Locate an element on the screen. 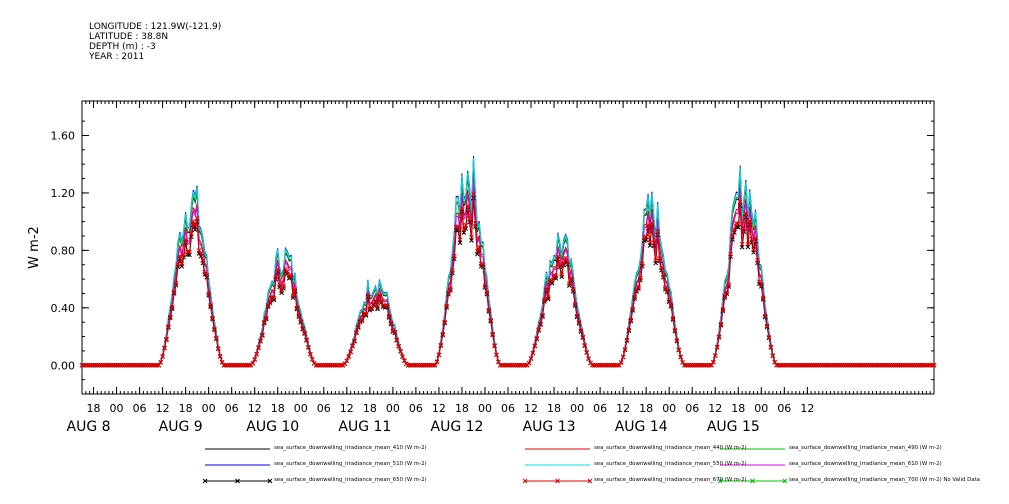 The width and height of the screenshot is (1009, 504). y-tick-label: 1.60 is located at coordinates (63, 135).